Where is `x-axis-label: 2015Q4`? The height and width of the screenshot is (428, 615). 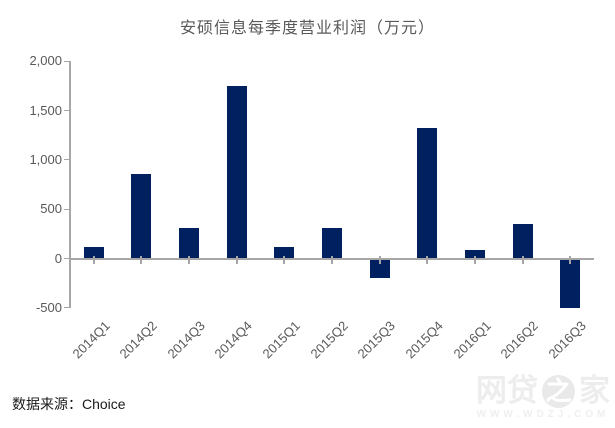
x-axis-label: 2015Q4 is located at coordinates (424, 340).